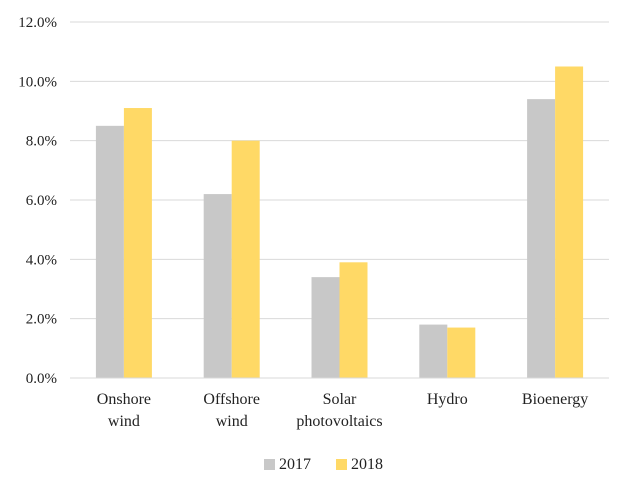  I want to click on y-tick-label: 2.0%, so click(41, 320).